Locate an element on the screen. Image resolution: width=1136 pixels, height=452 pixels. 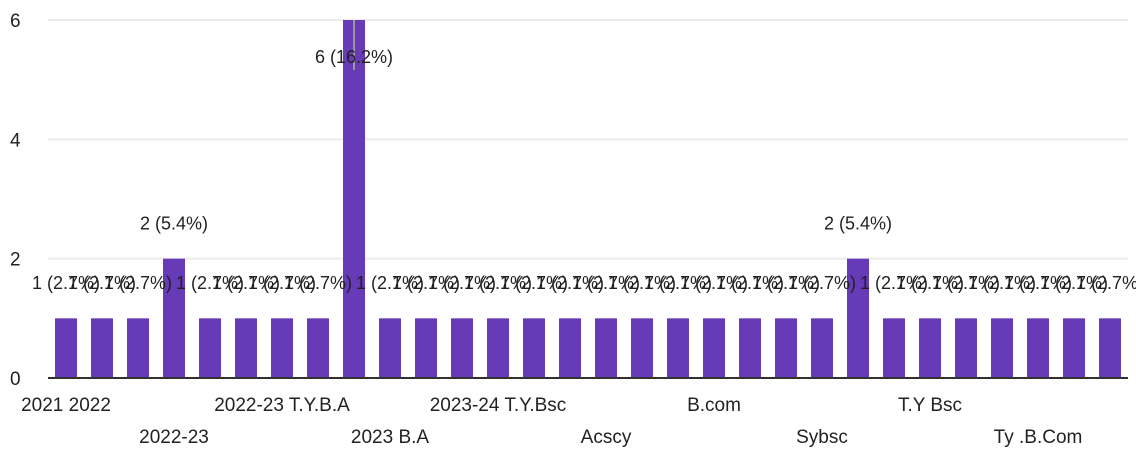
y-tick-label: 2 is located at coordinates (15, 260).